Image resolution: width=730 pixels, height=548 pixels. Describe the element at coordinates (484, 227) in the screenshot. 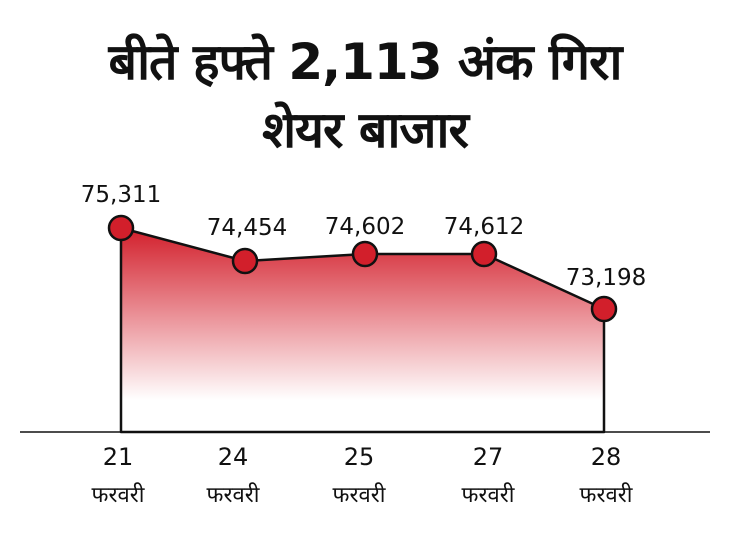

I see `data-label: 74,612` at that location.